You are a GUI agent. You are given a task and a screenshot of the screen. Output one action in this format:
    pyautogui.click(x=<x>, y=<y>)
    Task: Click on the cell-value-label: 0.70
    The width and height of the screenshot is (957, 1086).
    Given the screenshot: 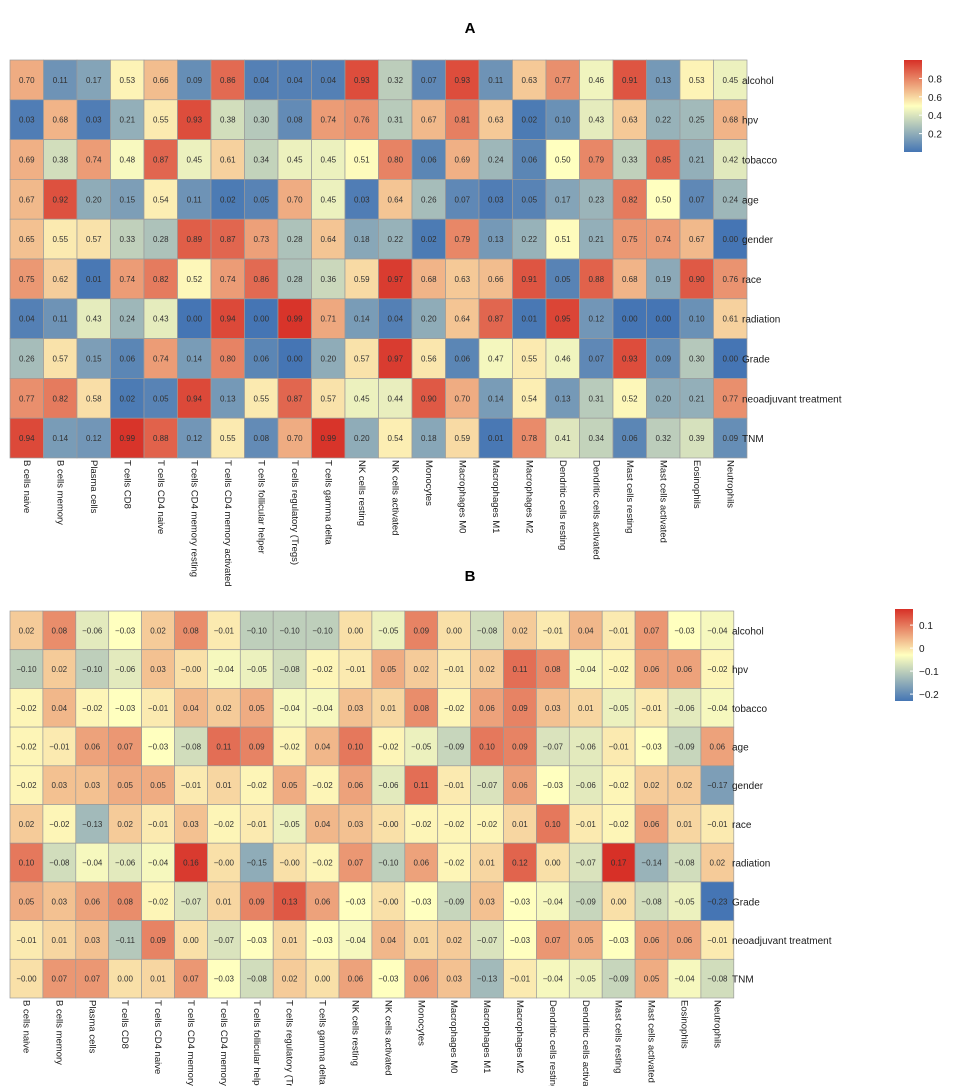 What is the action you would take?
    pyautogui.click(x=295, y=199)
    